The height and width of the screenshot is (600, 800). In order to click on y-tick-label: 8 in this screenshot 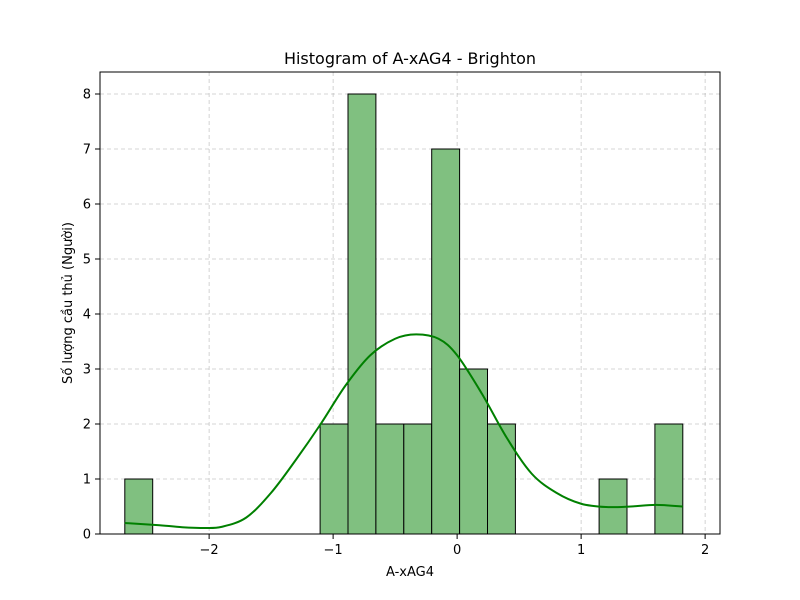, I will do `click(87, 95)`.